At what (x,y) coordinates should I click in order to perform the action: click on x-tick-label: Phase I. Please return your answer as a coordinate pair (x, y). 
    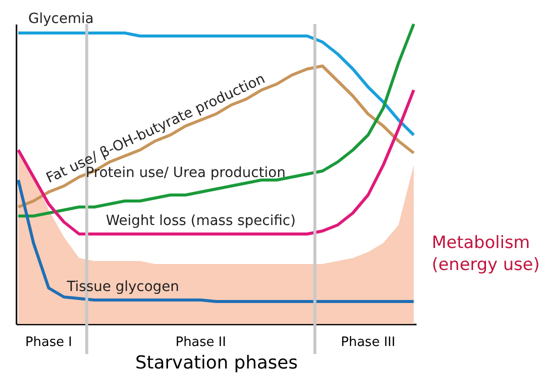
    Looking at the image, I should click on (48, 342).